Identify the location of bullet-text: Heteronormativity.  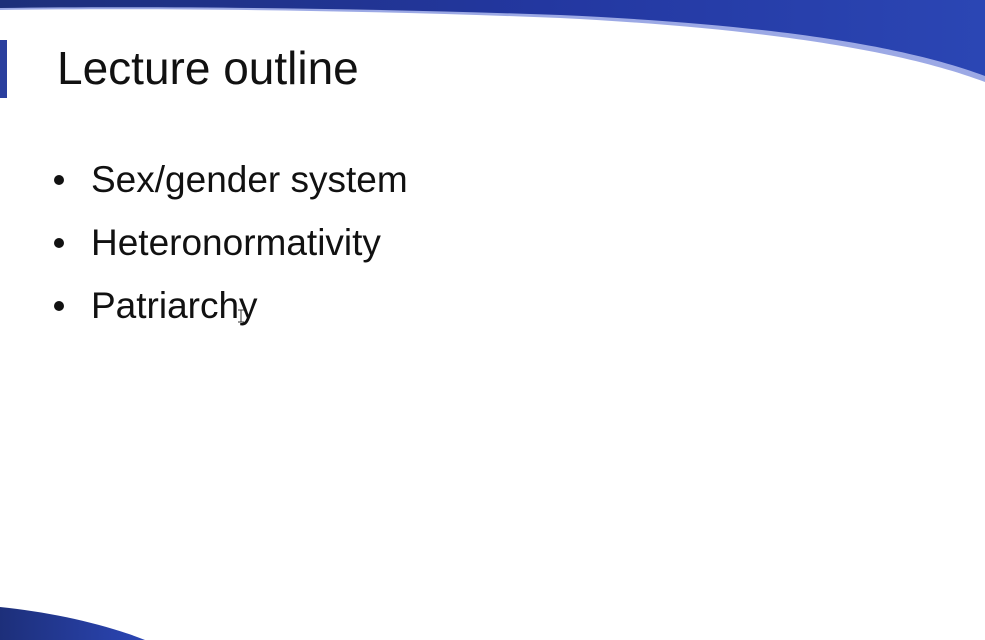
(236, 242).